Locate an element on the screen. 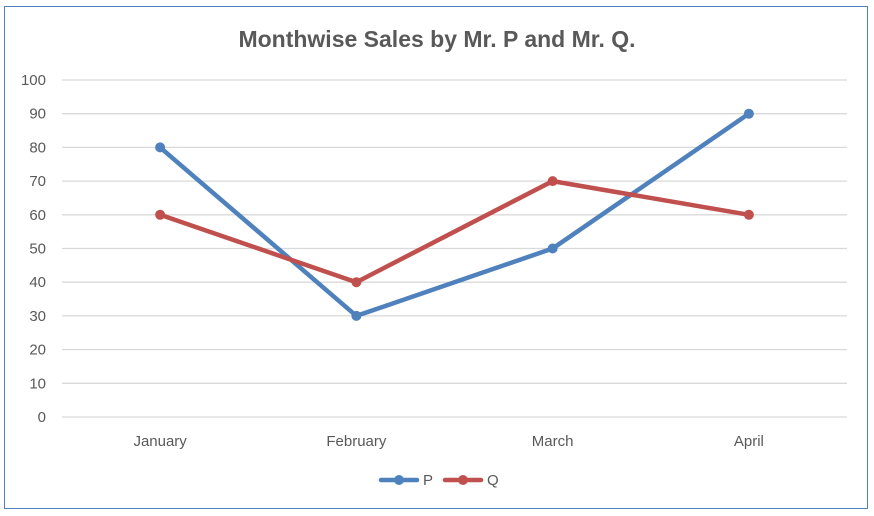 The width and height of the screenshot is (874, 516). x-tick-label: March is located at coordinates (553, 441).